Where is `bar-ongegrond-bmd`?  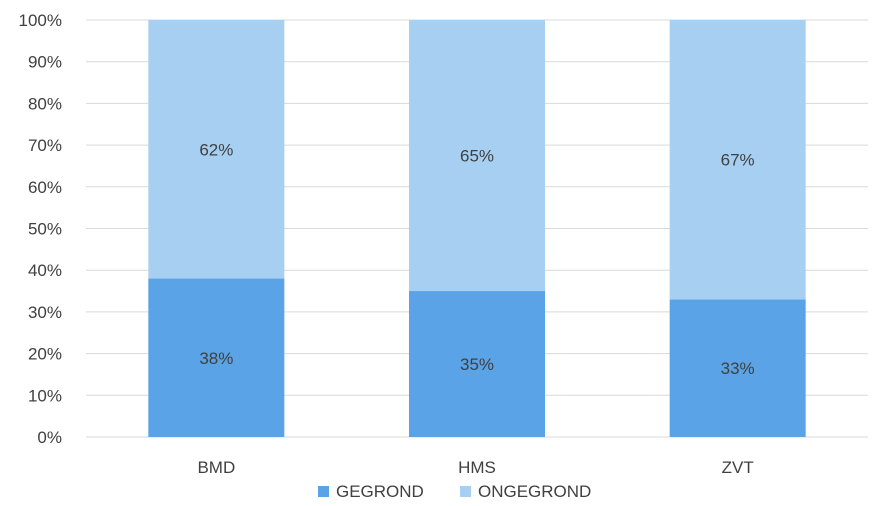
bar-ongegrond-bmd is located at coordinates (216, 149).